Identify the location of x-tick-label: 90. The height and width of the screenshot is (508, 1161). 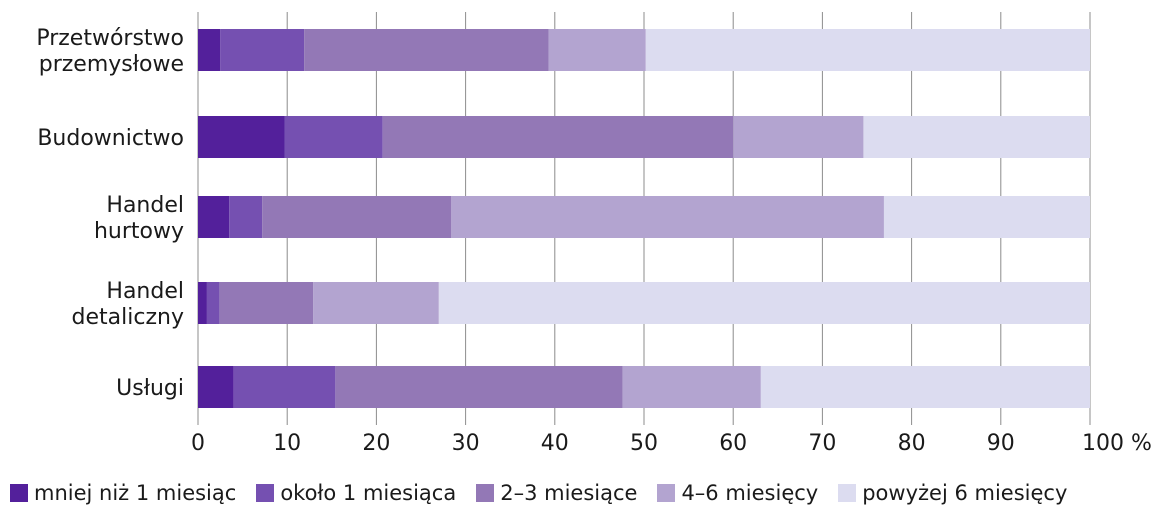
(1001, 443).